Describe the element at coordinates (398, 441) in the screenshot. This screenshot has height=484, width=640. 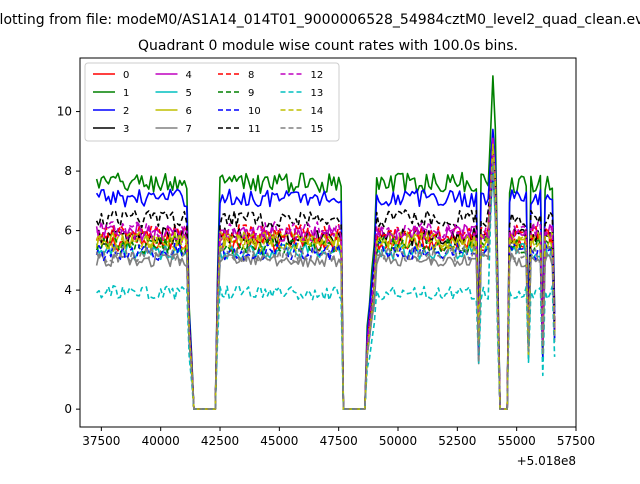
I see `x-tick-label: 50000` at that location.